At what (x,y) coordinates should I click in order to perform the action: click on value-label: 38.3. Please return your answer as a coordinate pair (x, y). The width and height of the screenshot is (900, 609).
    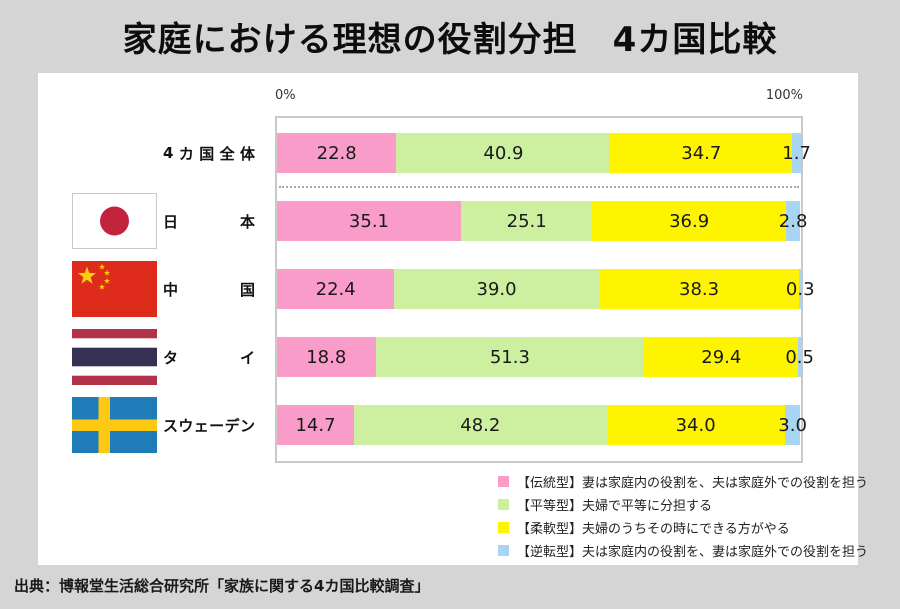
    Looking at the image, I should click on (699, 289).